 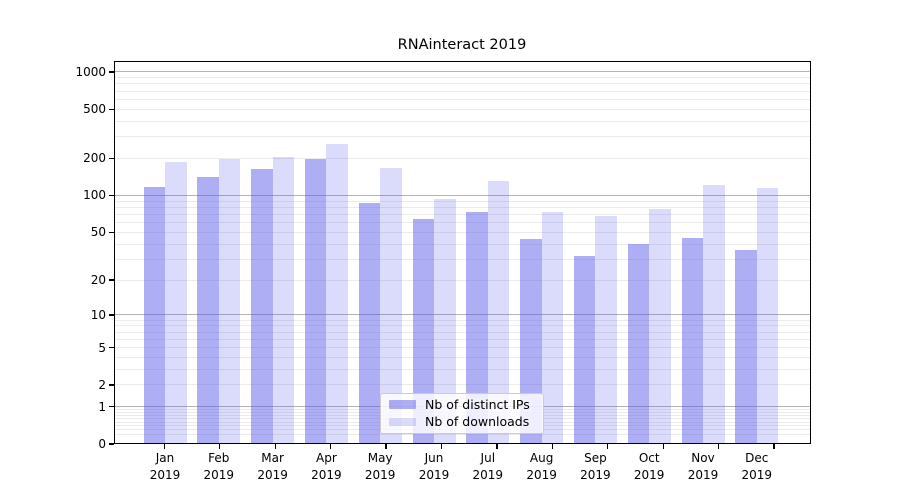 I want to click on legend-swatch-distinct-ips, so click(x=402, y=404).